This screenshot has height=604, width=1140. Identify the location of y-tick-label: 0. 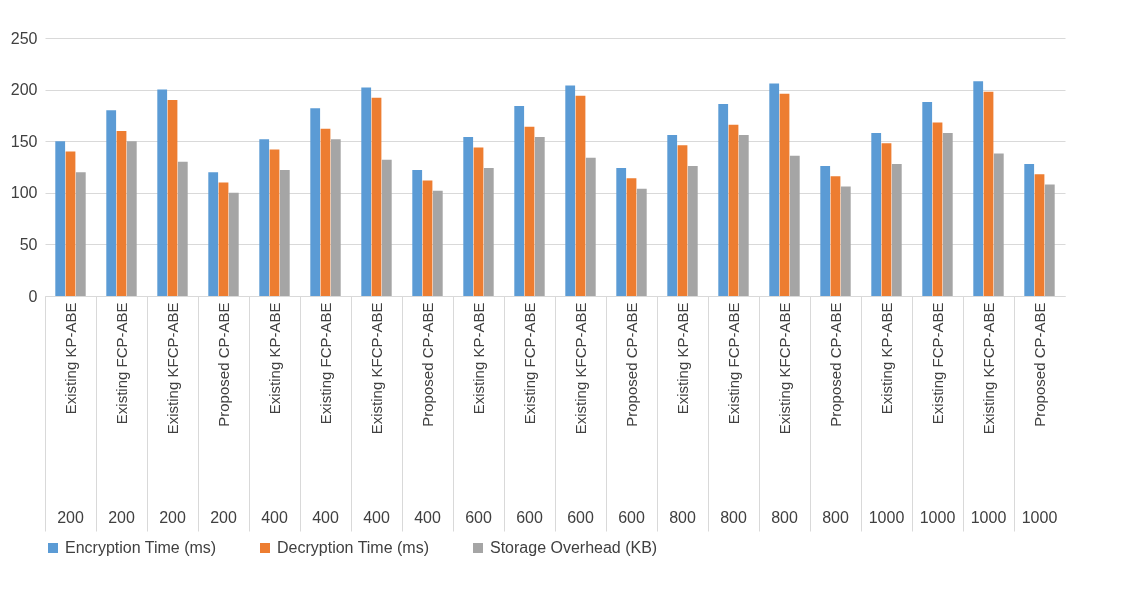
(33, 296).